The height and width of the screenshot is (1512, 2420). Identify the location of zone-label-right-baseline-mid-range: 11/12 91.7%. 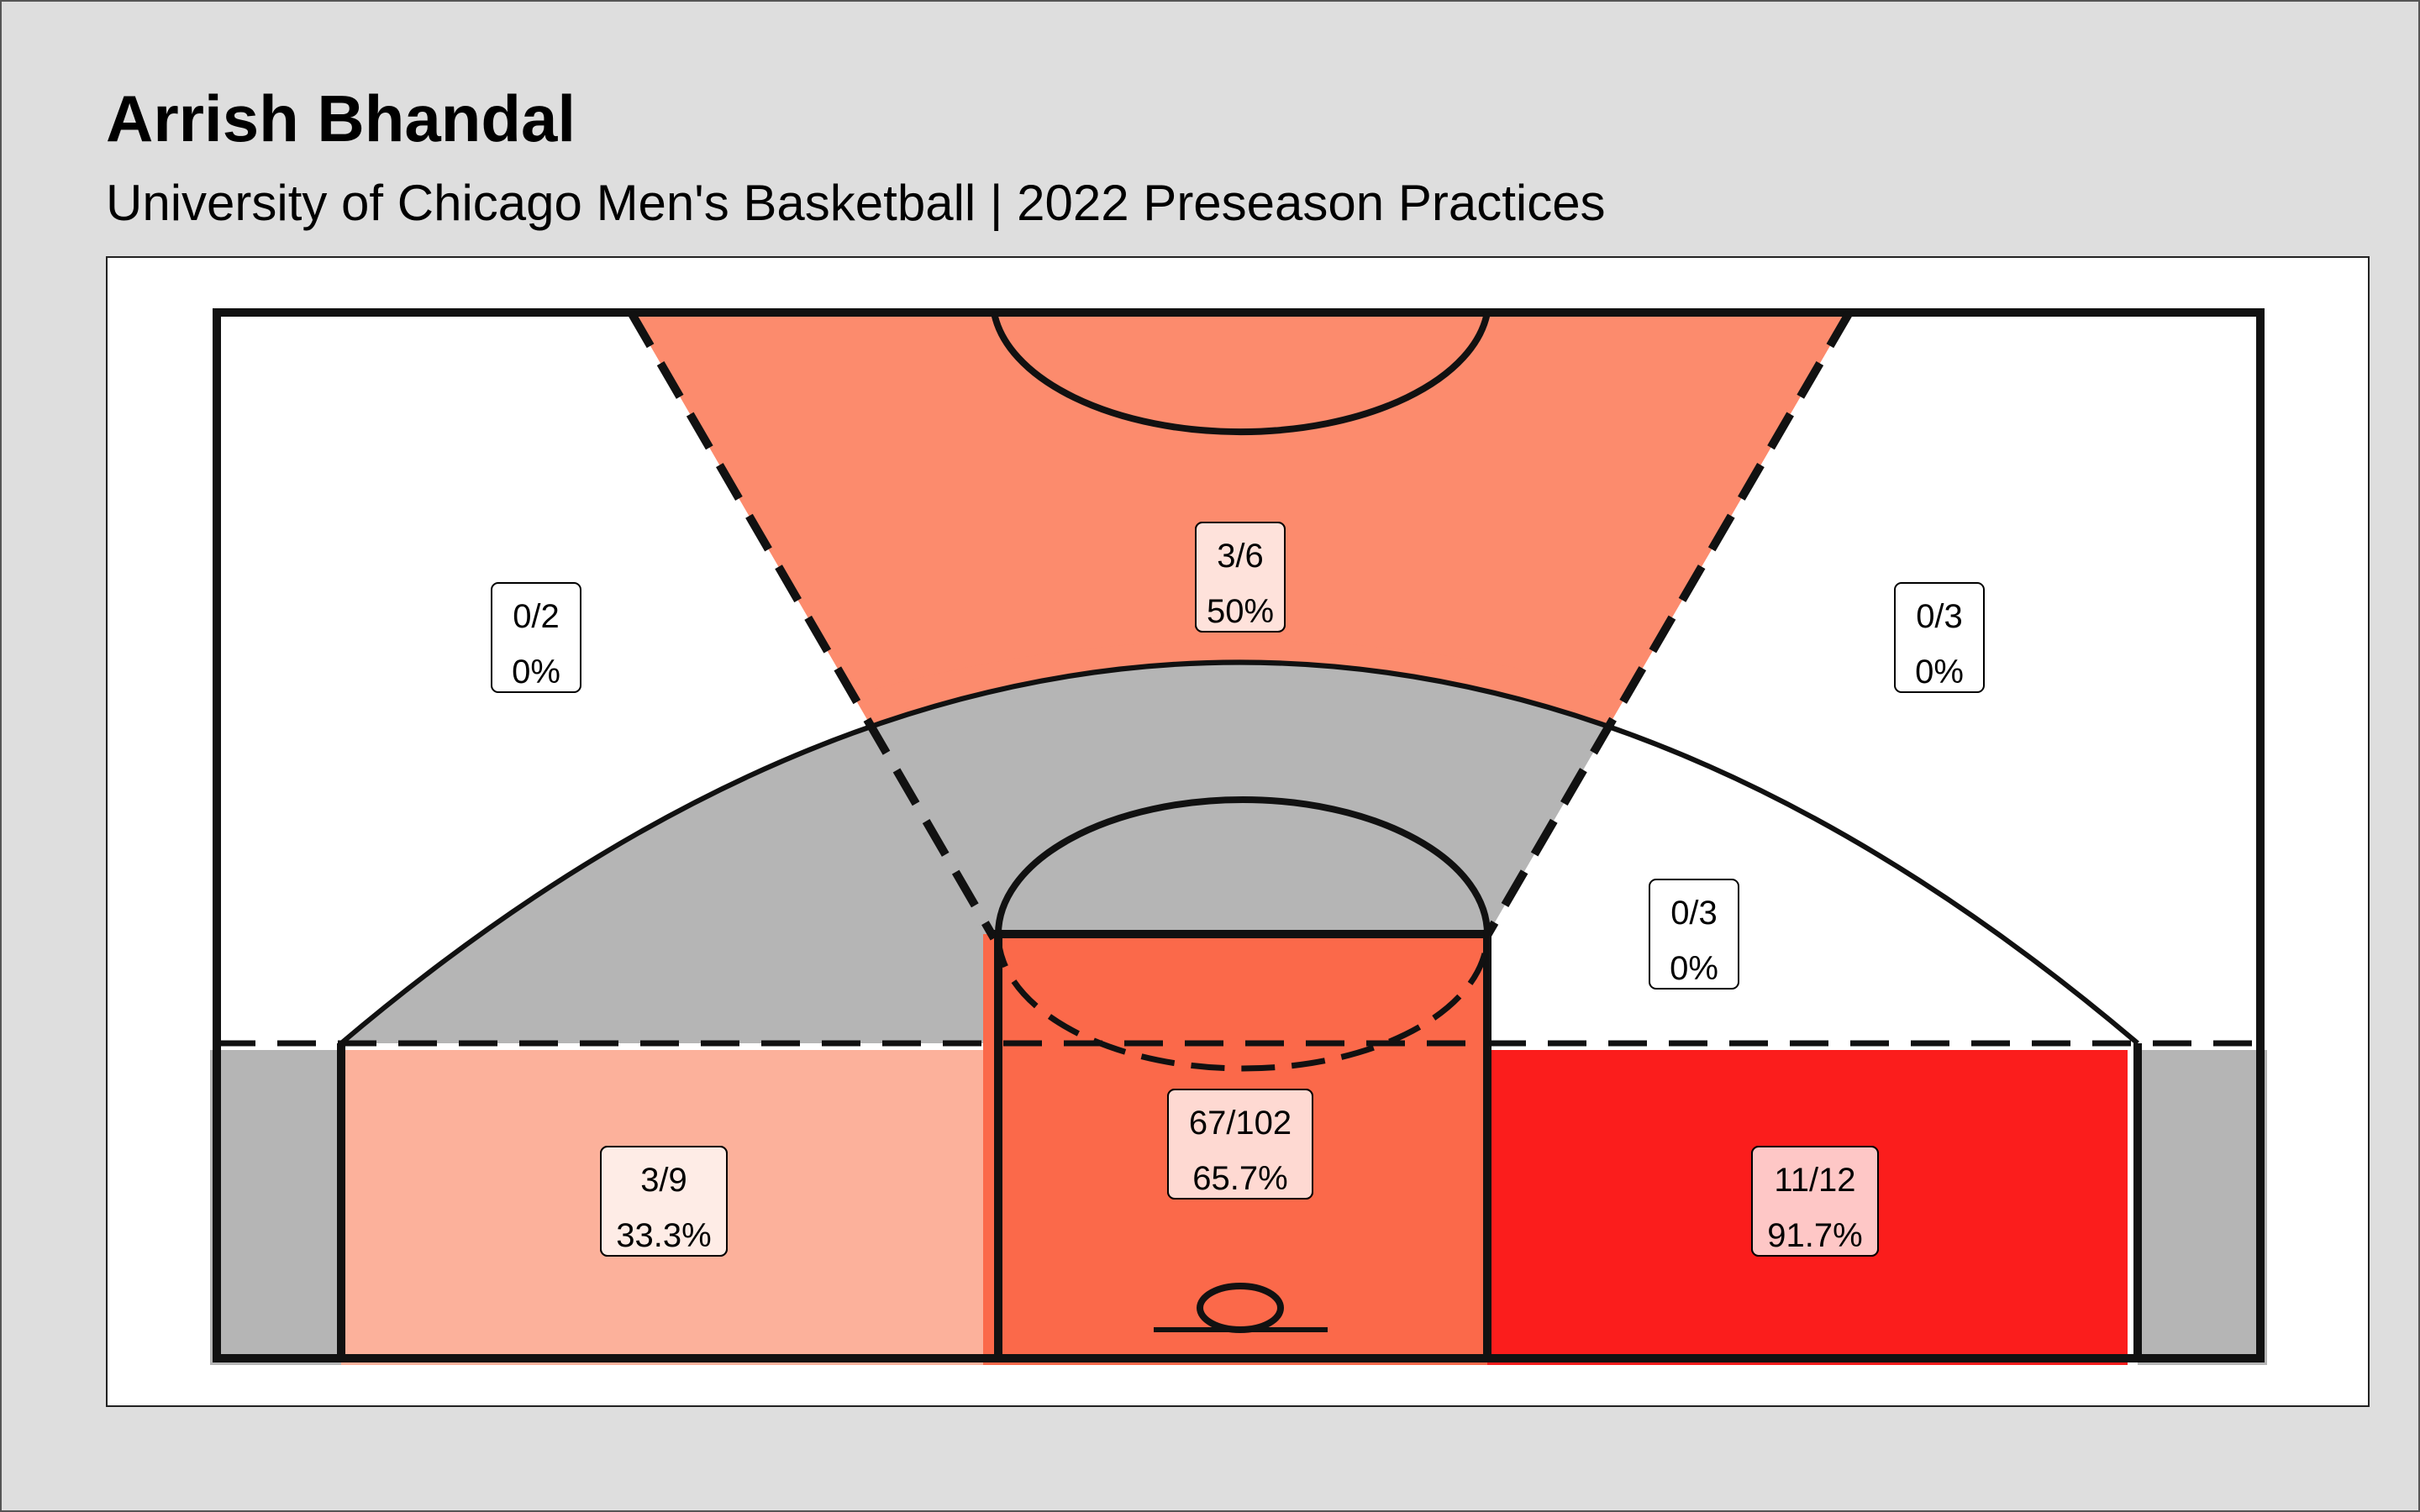
(1815, 1201).